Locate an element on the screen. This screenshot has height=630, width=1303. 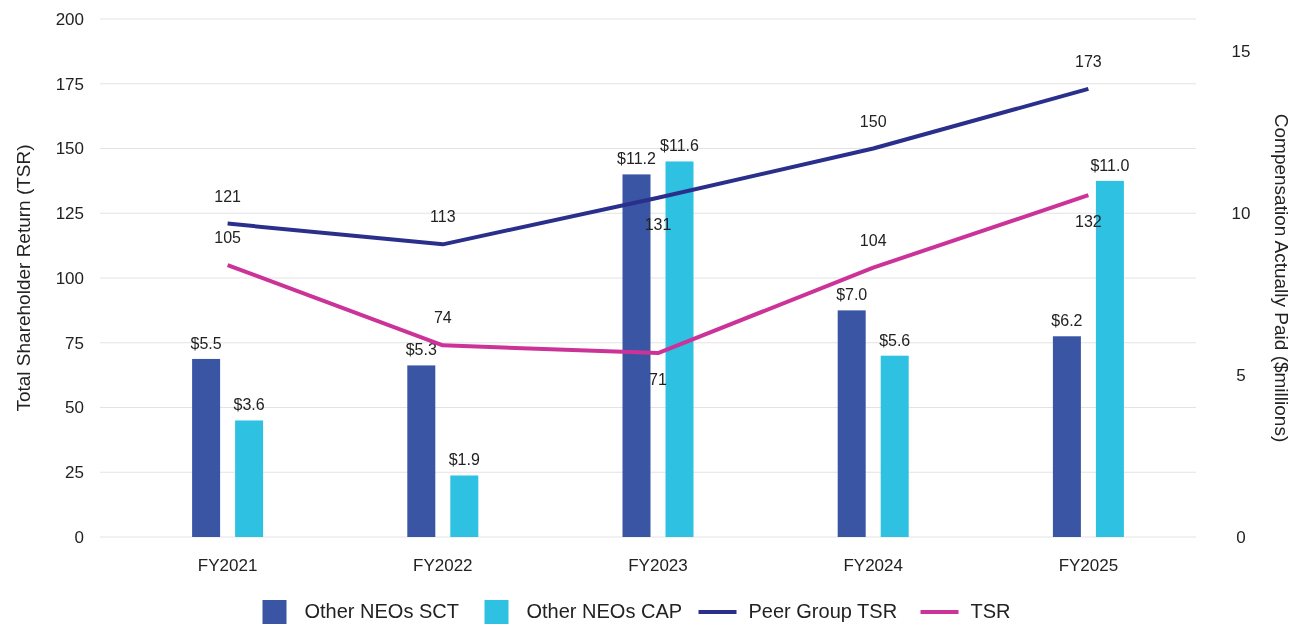
y-tick-label: 100 is located at coordinates (69, 278).